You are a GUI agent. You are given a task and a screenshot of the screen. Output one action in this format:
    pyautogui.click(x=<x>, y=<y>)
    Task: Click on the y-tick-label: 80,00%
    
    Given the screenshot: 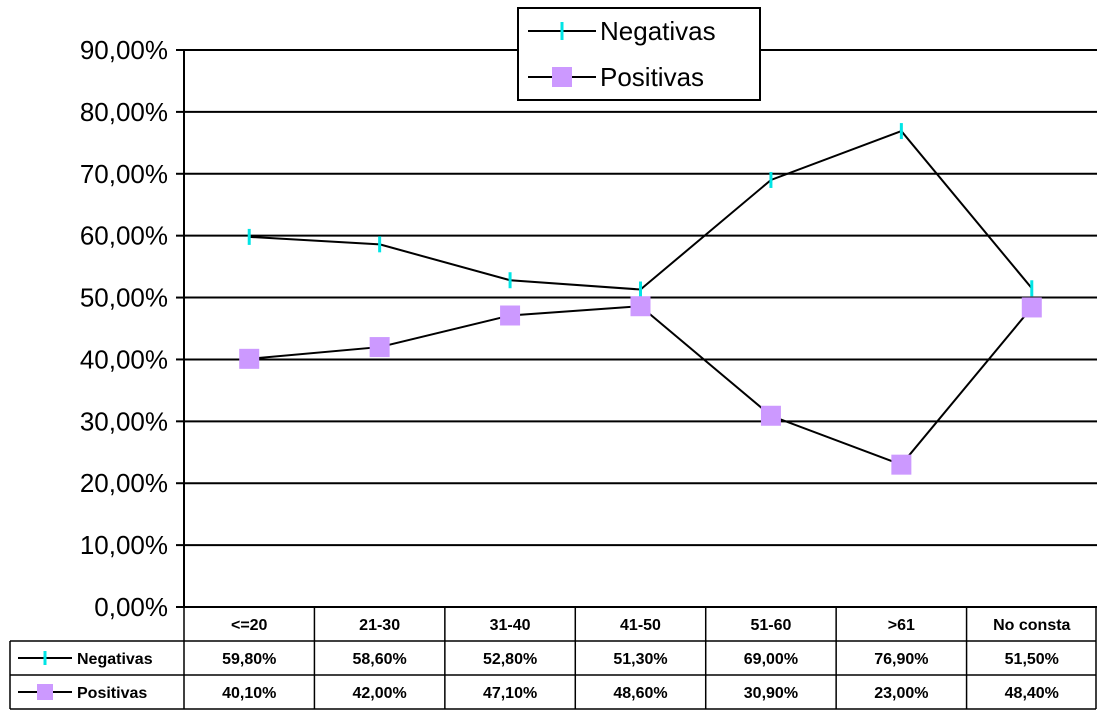 What is the action you would take?
    pyautogui.click(x=124, y=112)
    